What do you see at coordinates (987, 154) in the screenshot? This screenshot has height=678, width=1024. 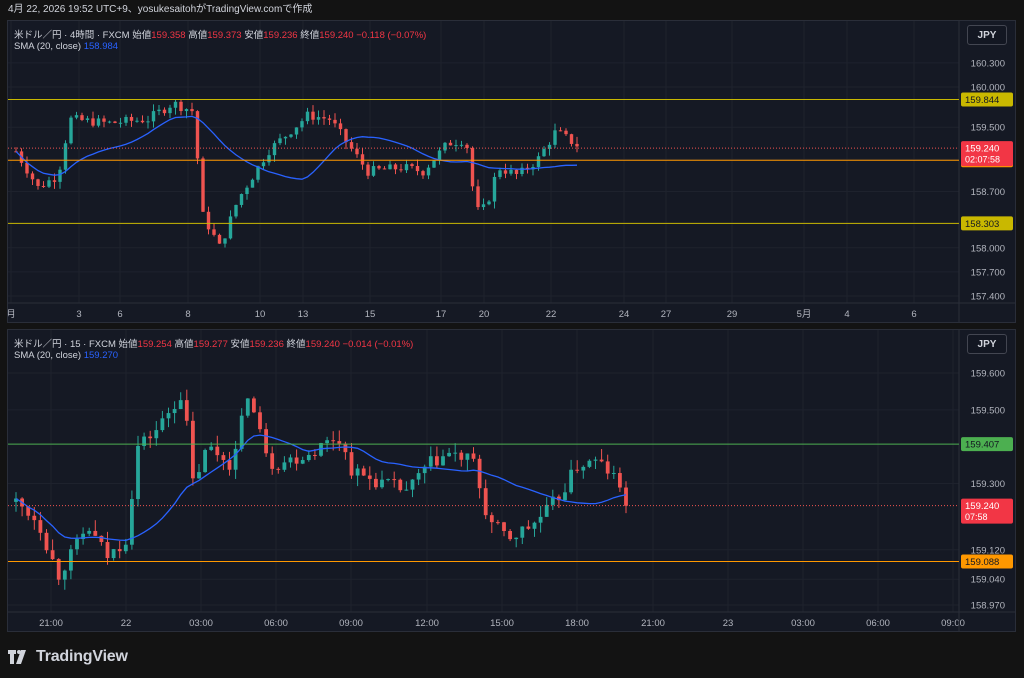 I see `current-price-bg` at bounding box center [987, 154].